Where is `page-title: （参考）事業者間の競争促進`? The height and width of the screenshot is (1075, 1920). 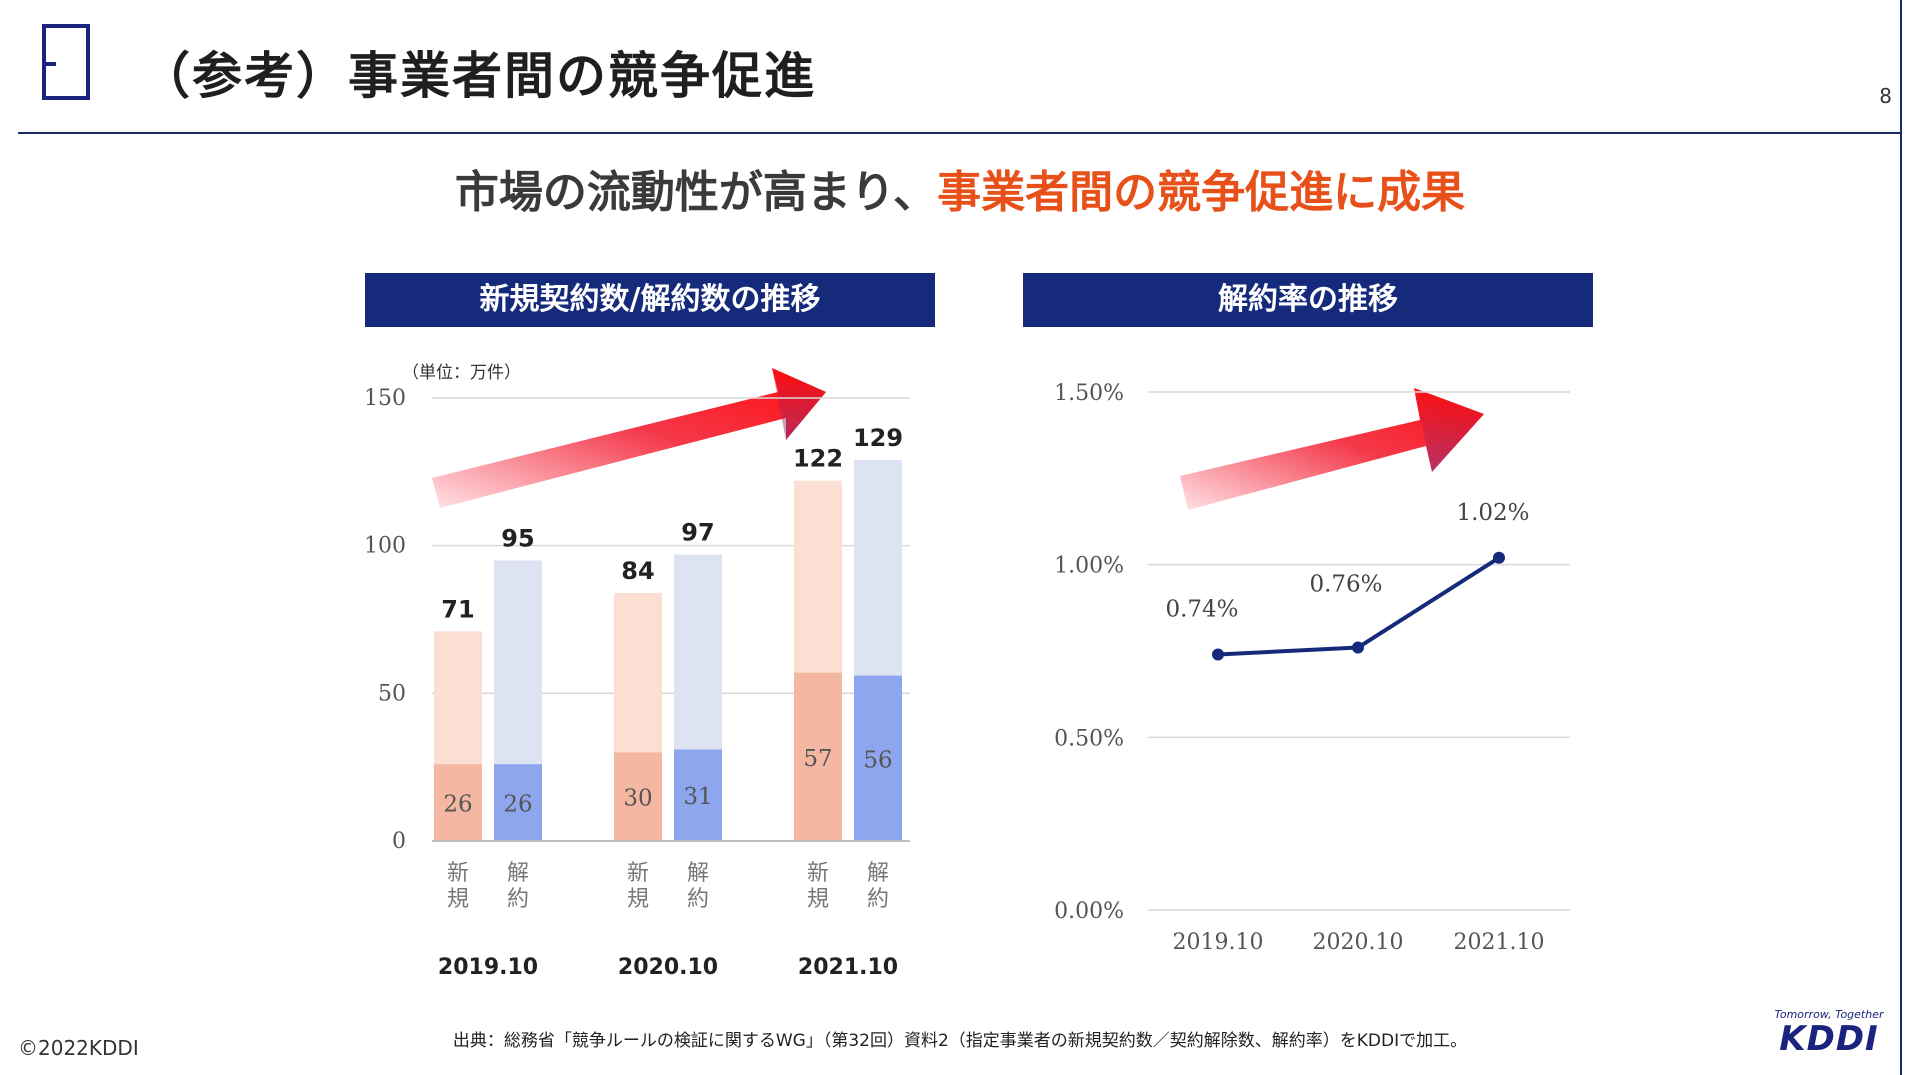 page-title: （参考）事業者間の競争促進 is located at coordinates (478, 76).